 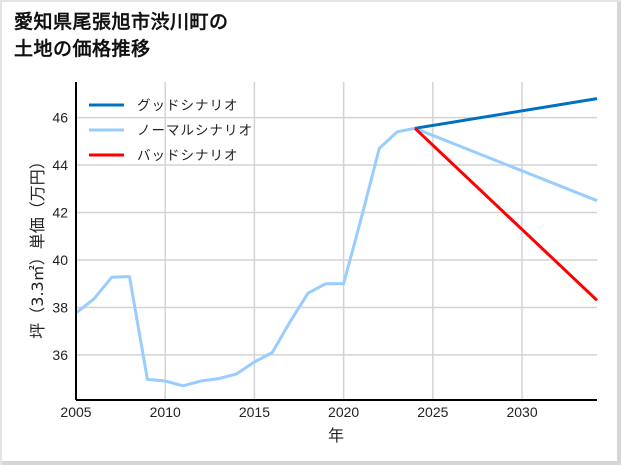 I want to click on y-tick-label: 40, so click(x=60, y=260).